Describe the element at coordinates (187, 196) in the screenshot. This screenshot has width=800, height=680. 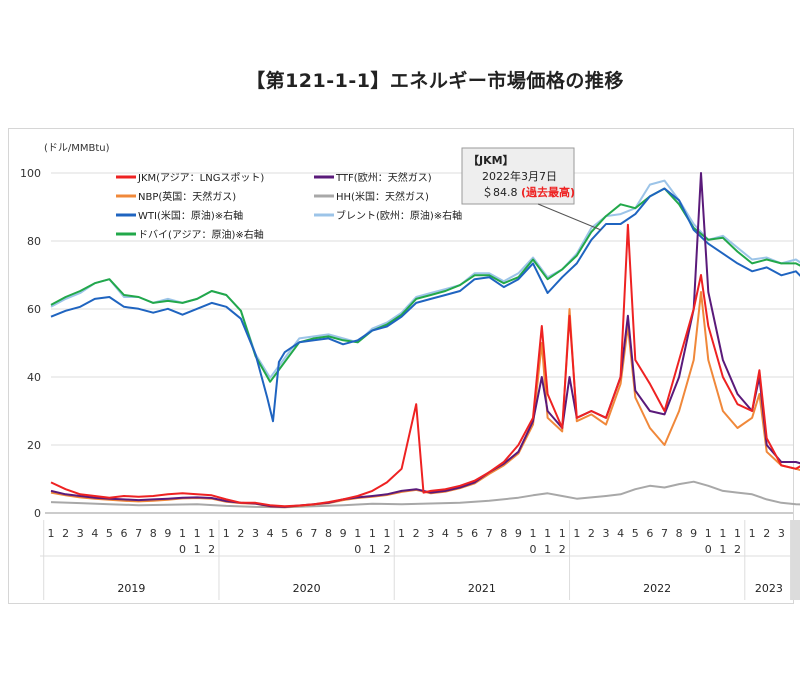
I see `legend-label: NBP(英国：天然ガス)` at that location.